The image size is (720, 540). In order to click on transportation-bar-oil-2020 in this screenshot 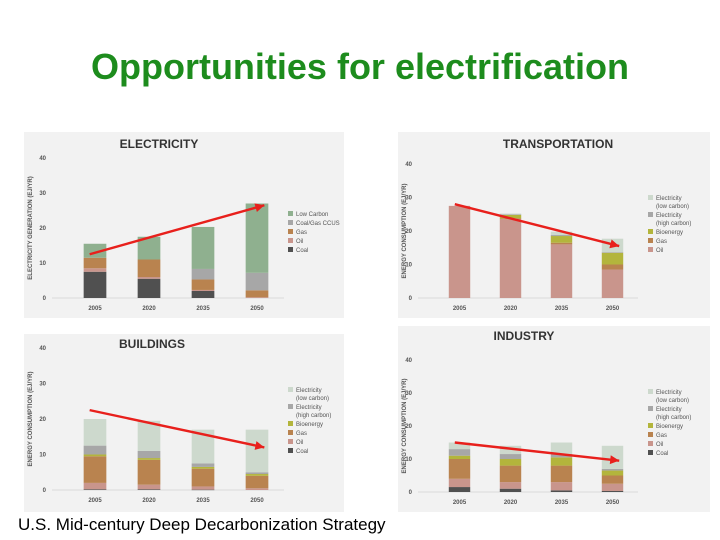, I will do `click(510, 258)`.